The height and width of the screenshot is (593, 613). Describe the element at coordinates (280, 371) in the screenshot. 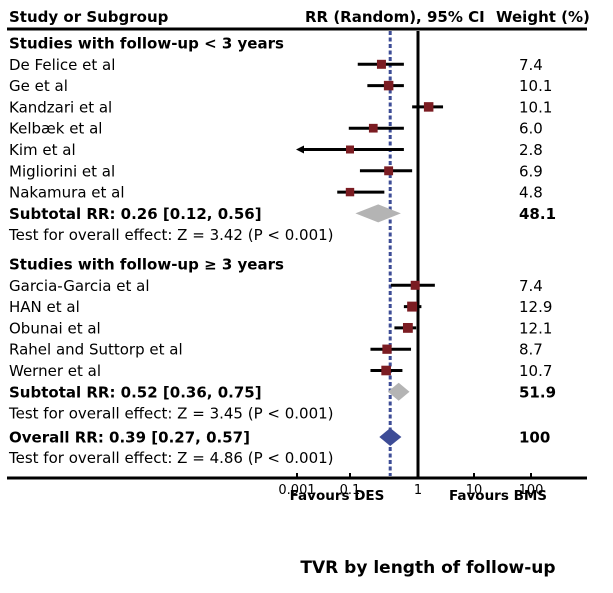

I see `study-row: Werner et al 10.7` at that location.